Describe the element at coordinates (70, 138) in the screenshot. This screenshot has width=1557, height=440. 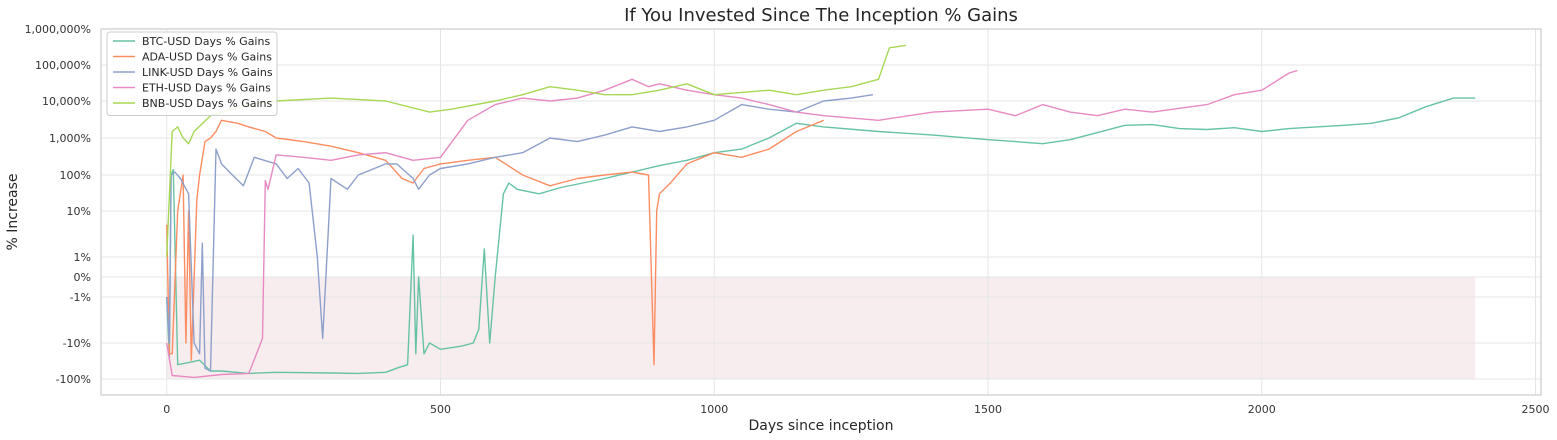
I see `y-tick-label: 1,000%` at that location.